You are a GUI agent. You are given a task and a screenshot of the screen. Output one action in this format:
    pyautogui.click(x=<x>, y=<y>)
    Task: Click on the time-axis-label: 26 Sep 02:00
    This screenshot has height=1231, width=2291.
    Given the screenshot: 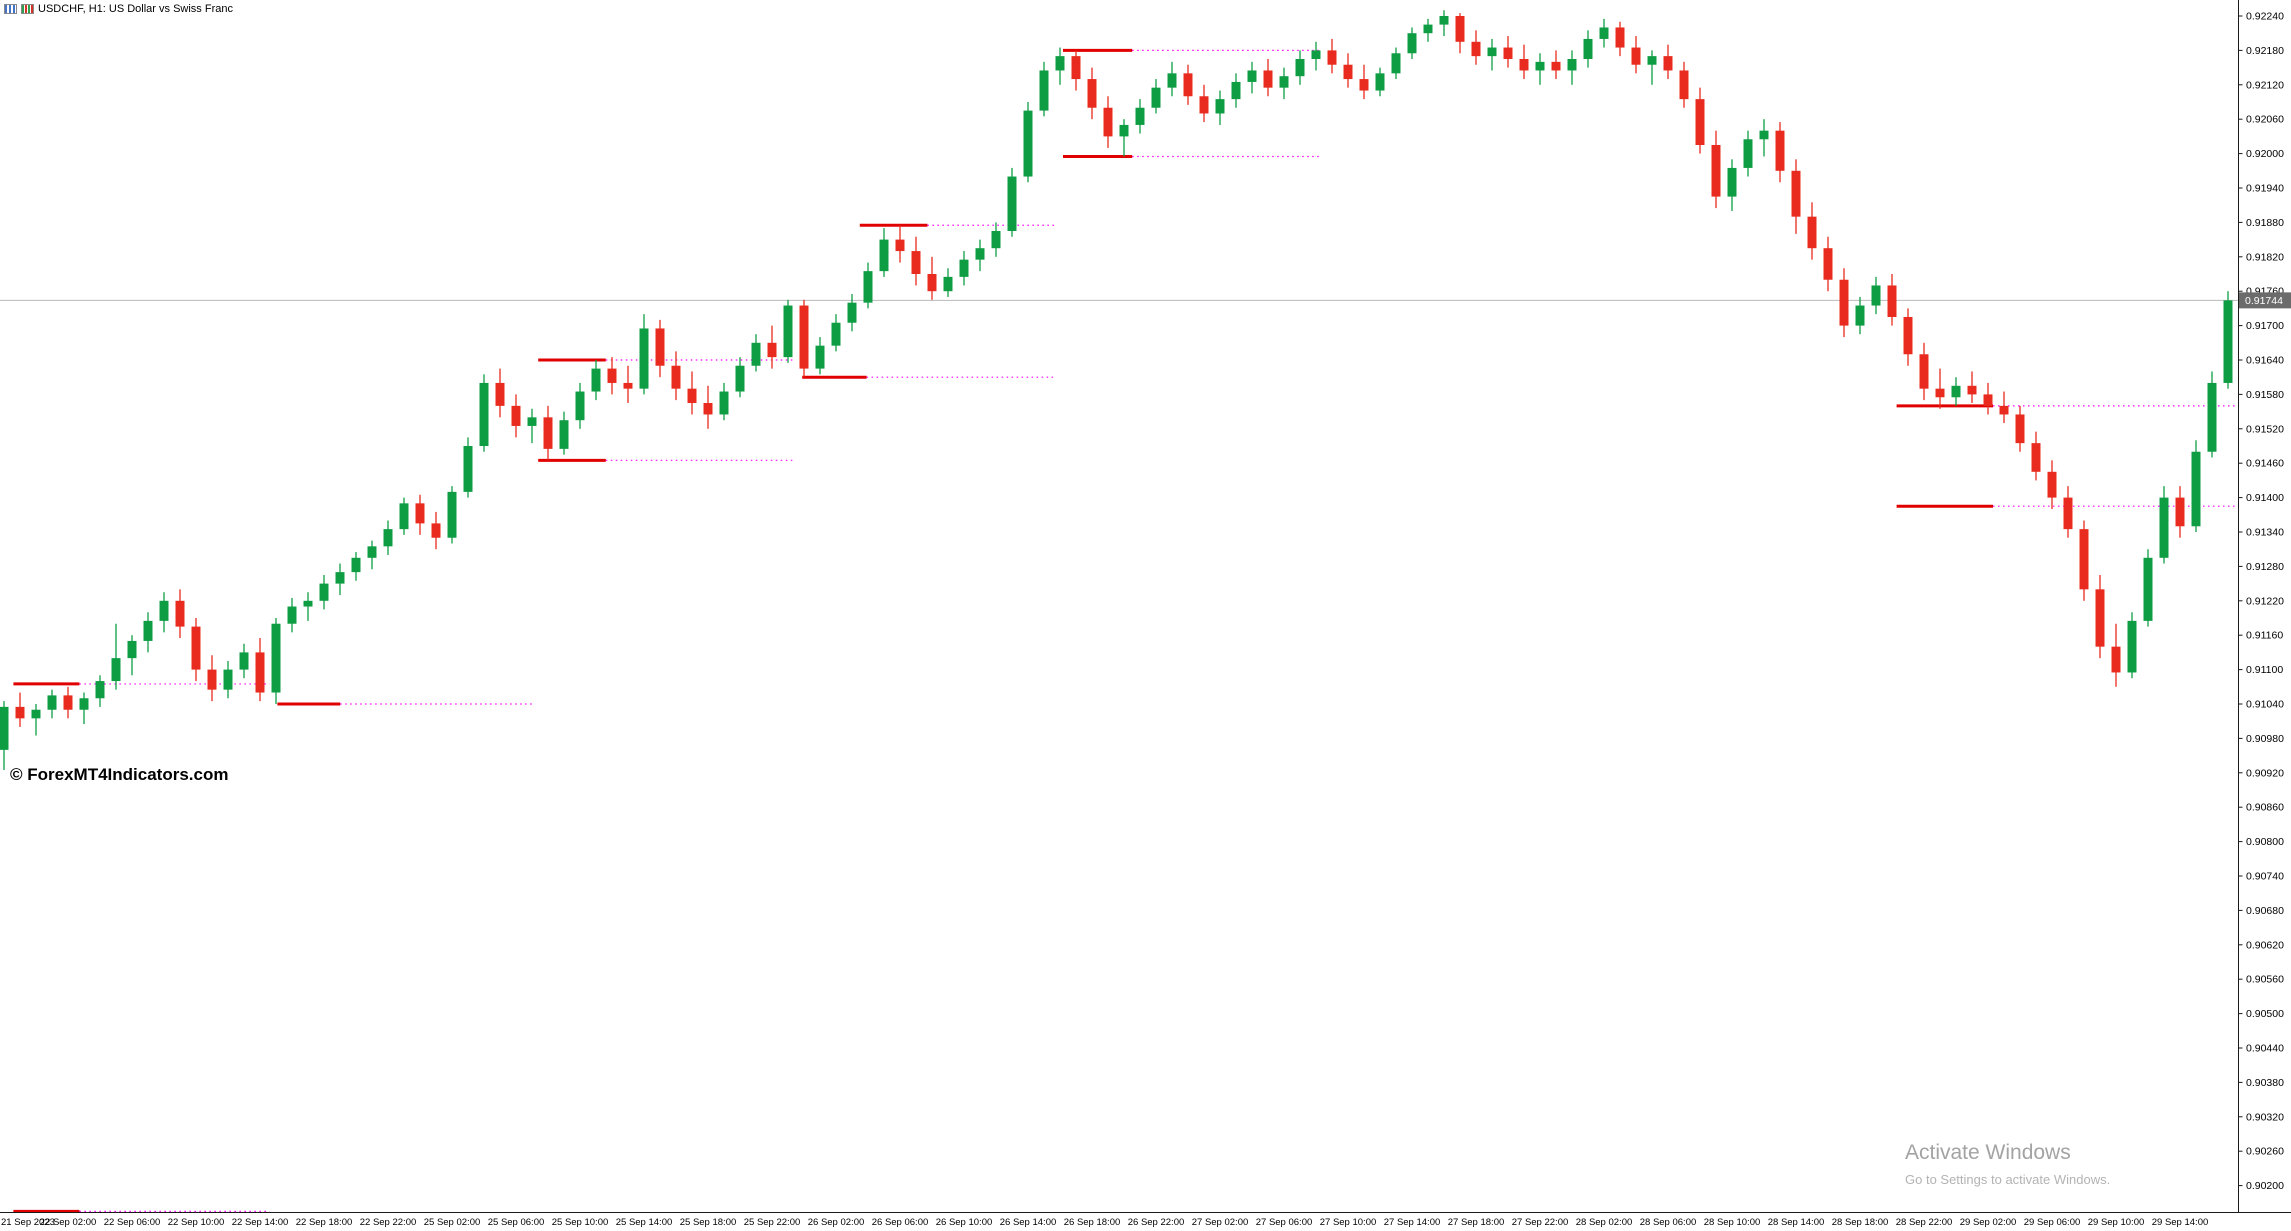 What is the action you would take?
    pyautogui.click(x=836, y=1222)
    